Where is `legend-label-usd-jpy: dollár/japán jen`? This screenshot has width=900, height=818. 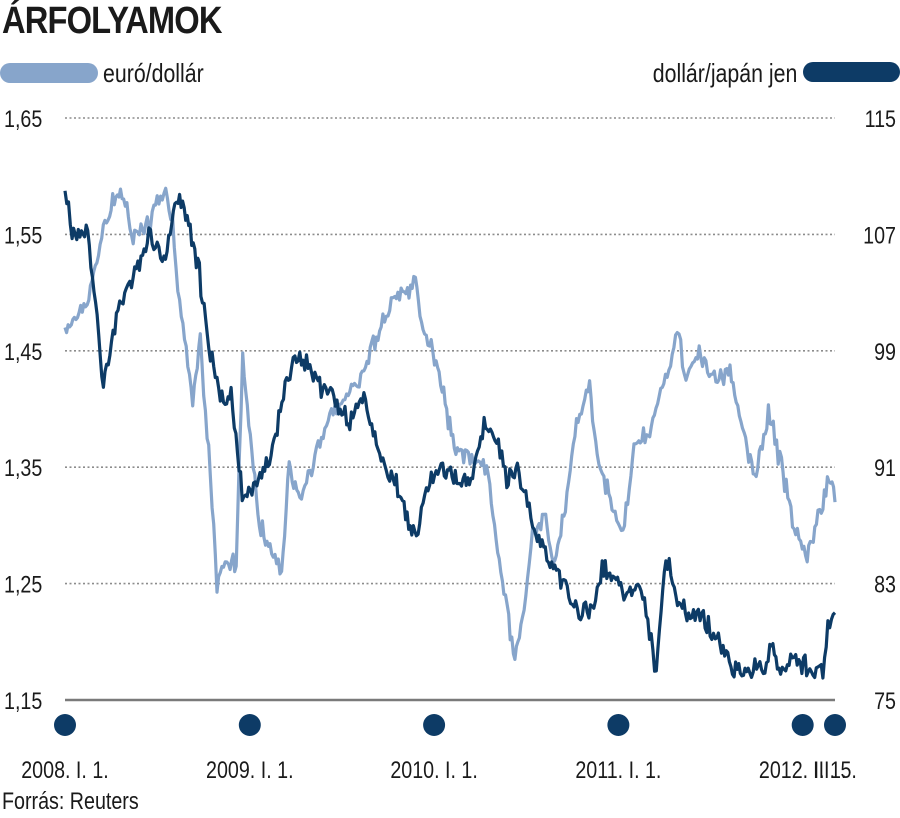 legend-label-usd-jpy: dollár/japán jen is located at coordinates (724, 73).